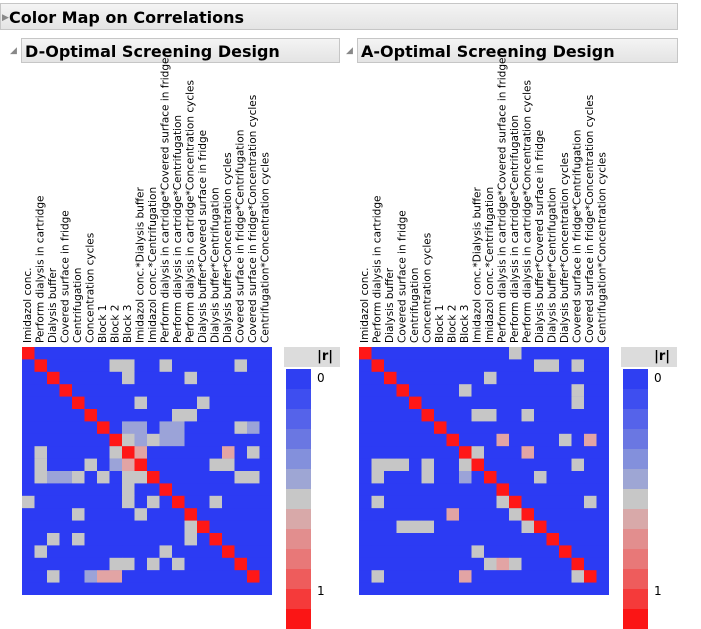 The image size is (701, 629). I want to click on a-optimal-header: ◢ A-Optimal Screening Design, so click(512, 50).